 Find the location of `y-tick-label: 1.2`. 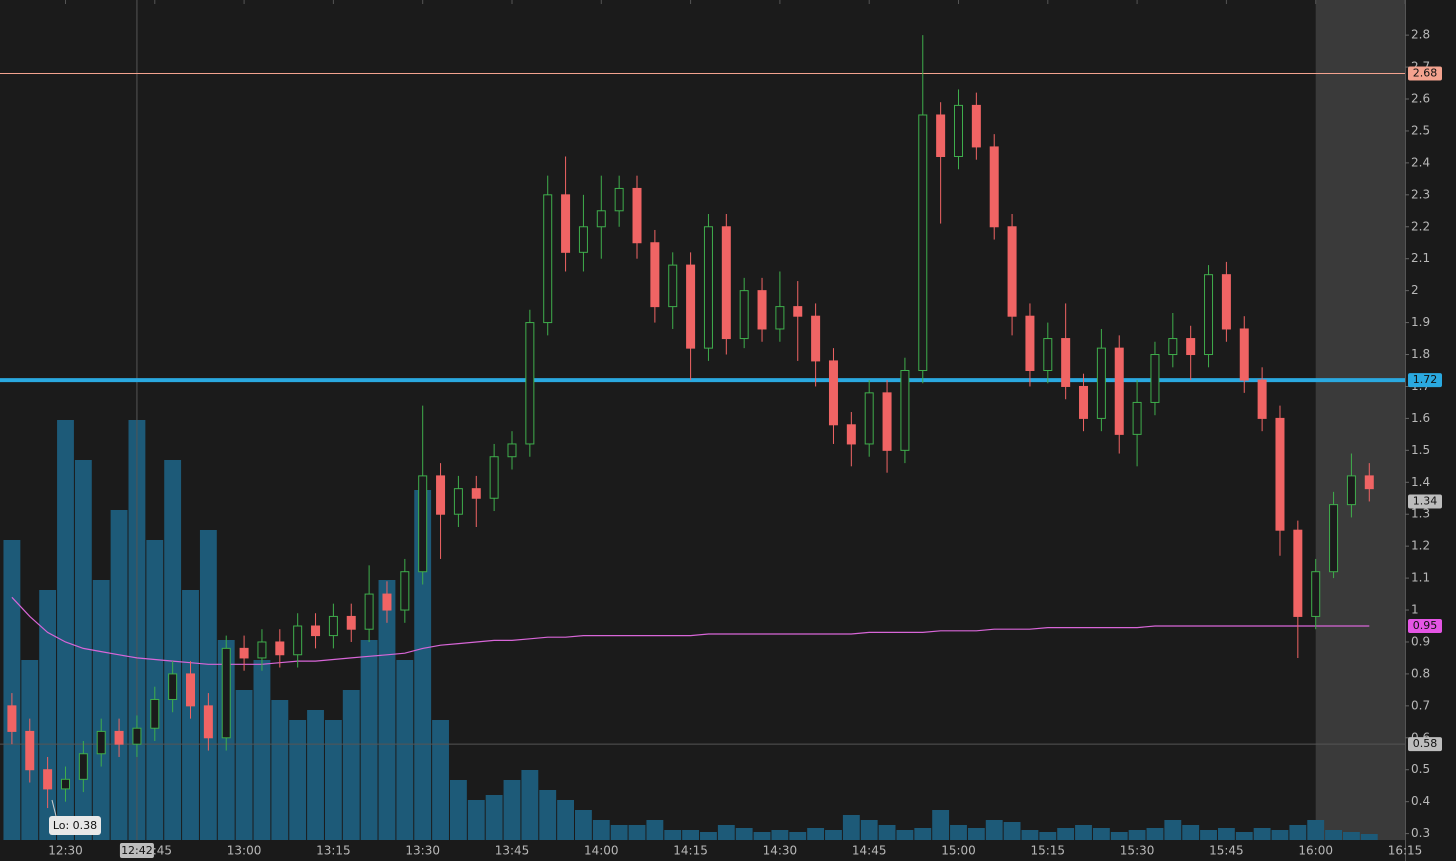

y-tick-label: 1.2 is located at coordinates (1420, 546).